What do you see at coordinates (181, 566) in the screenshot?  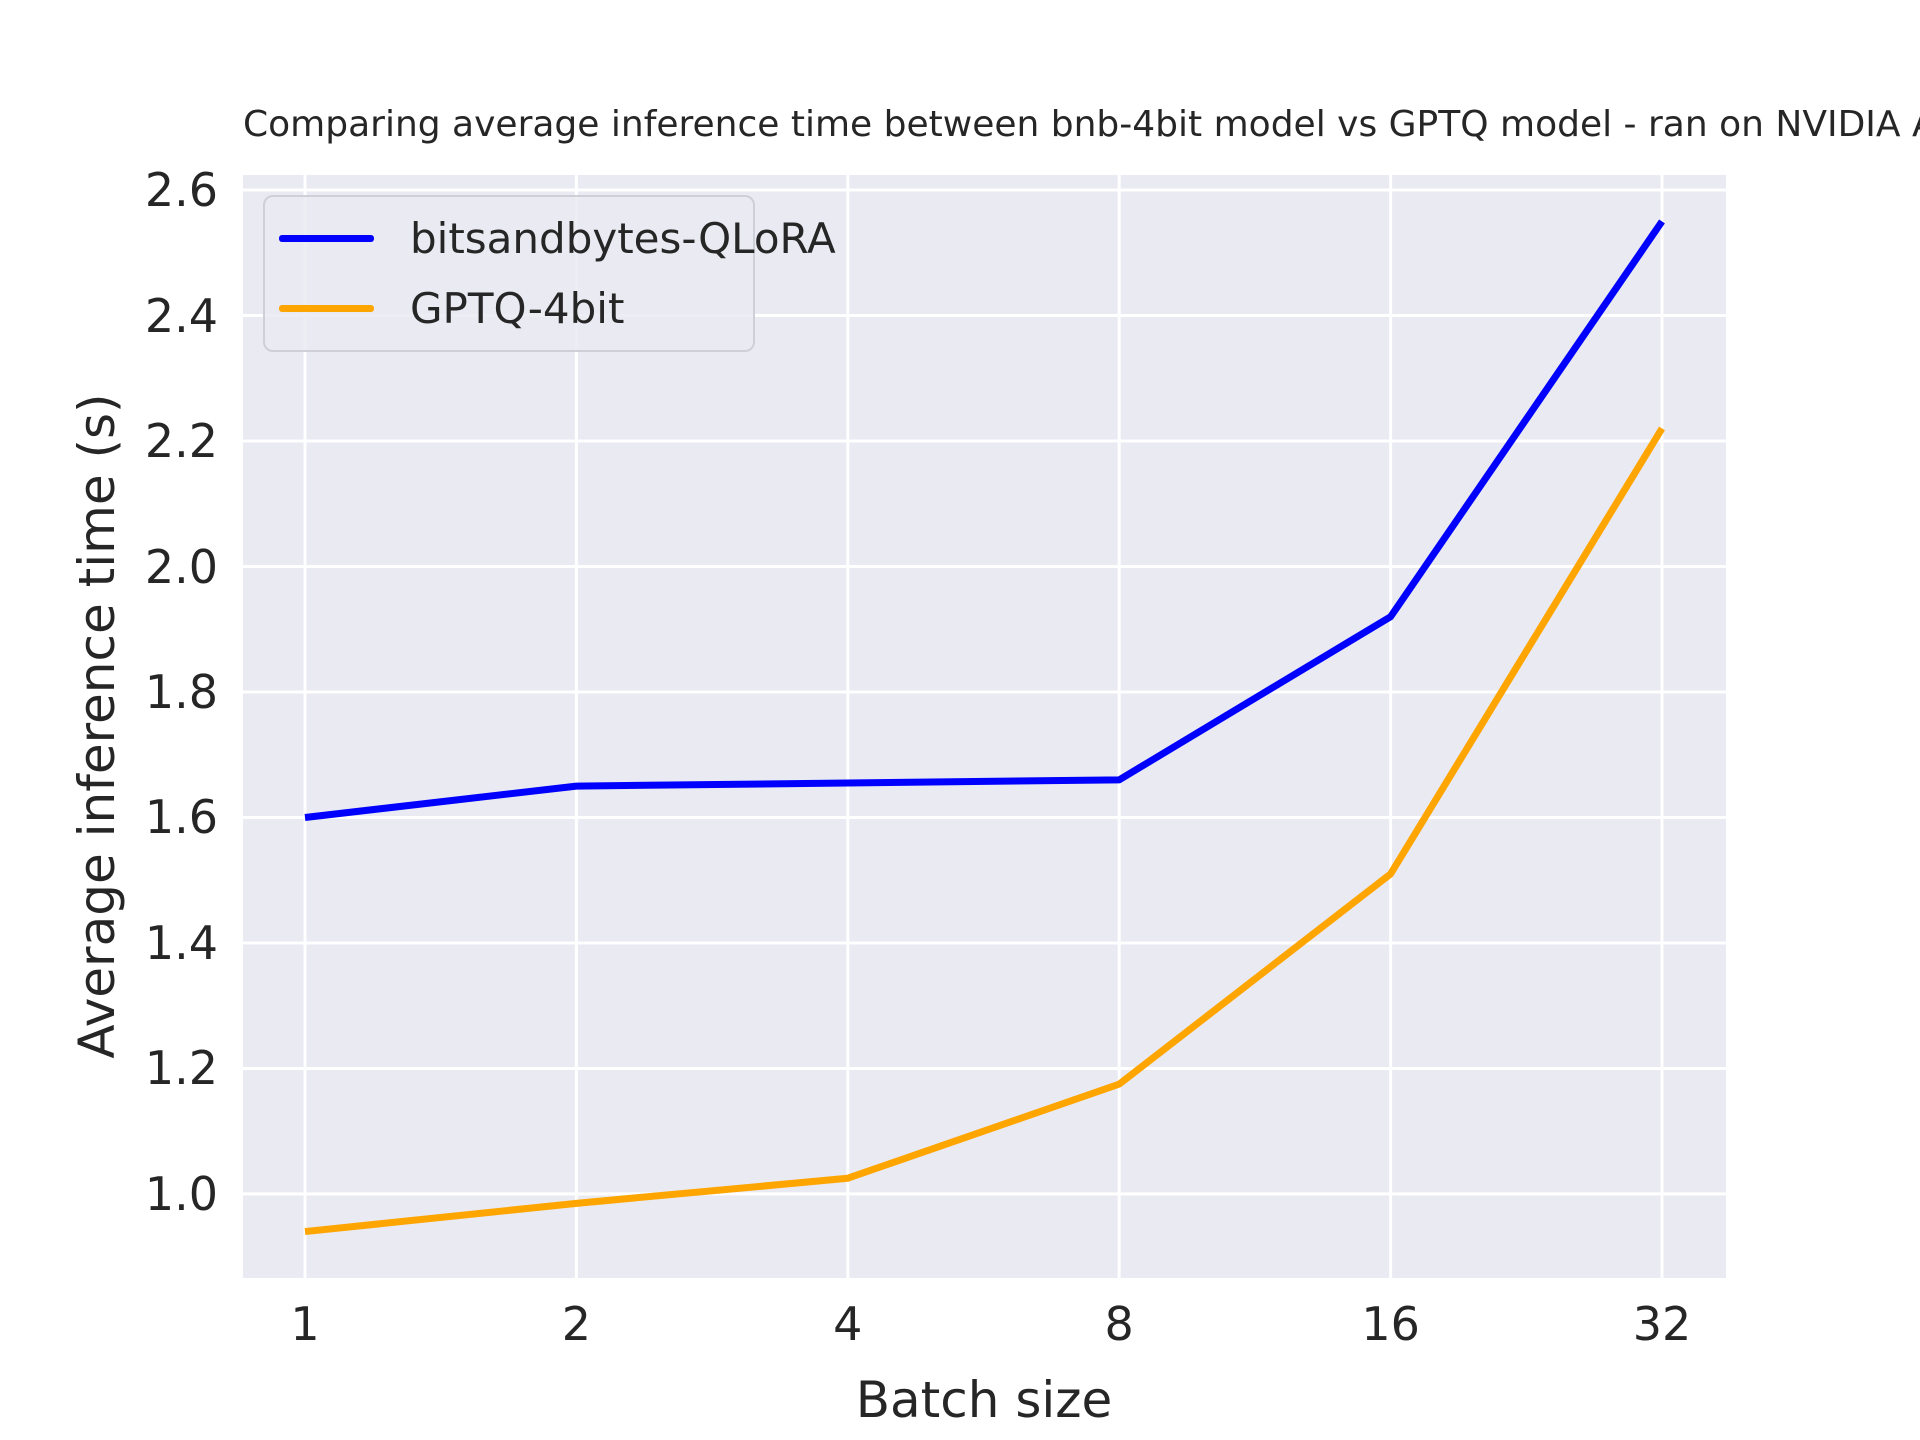 I see `y-tick-label: 2.0` at bounding box center [181, 566].